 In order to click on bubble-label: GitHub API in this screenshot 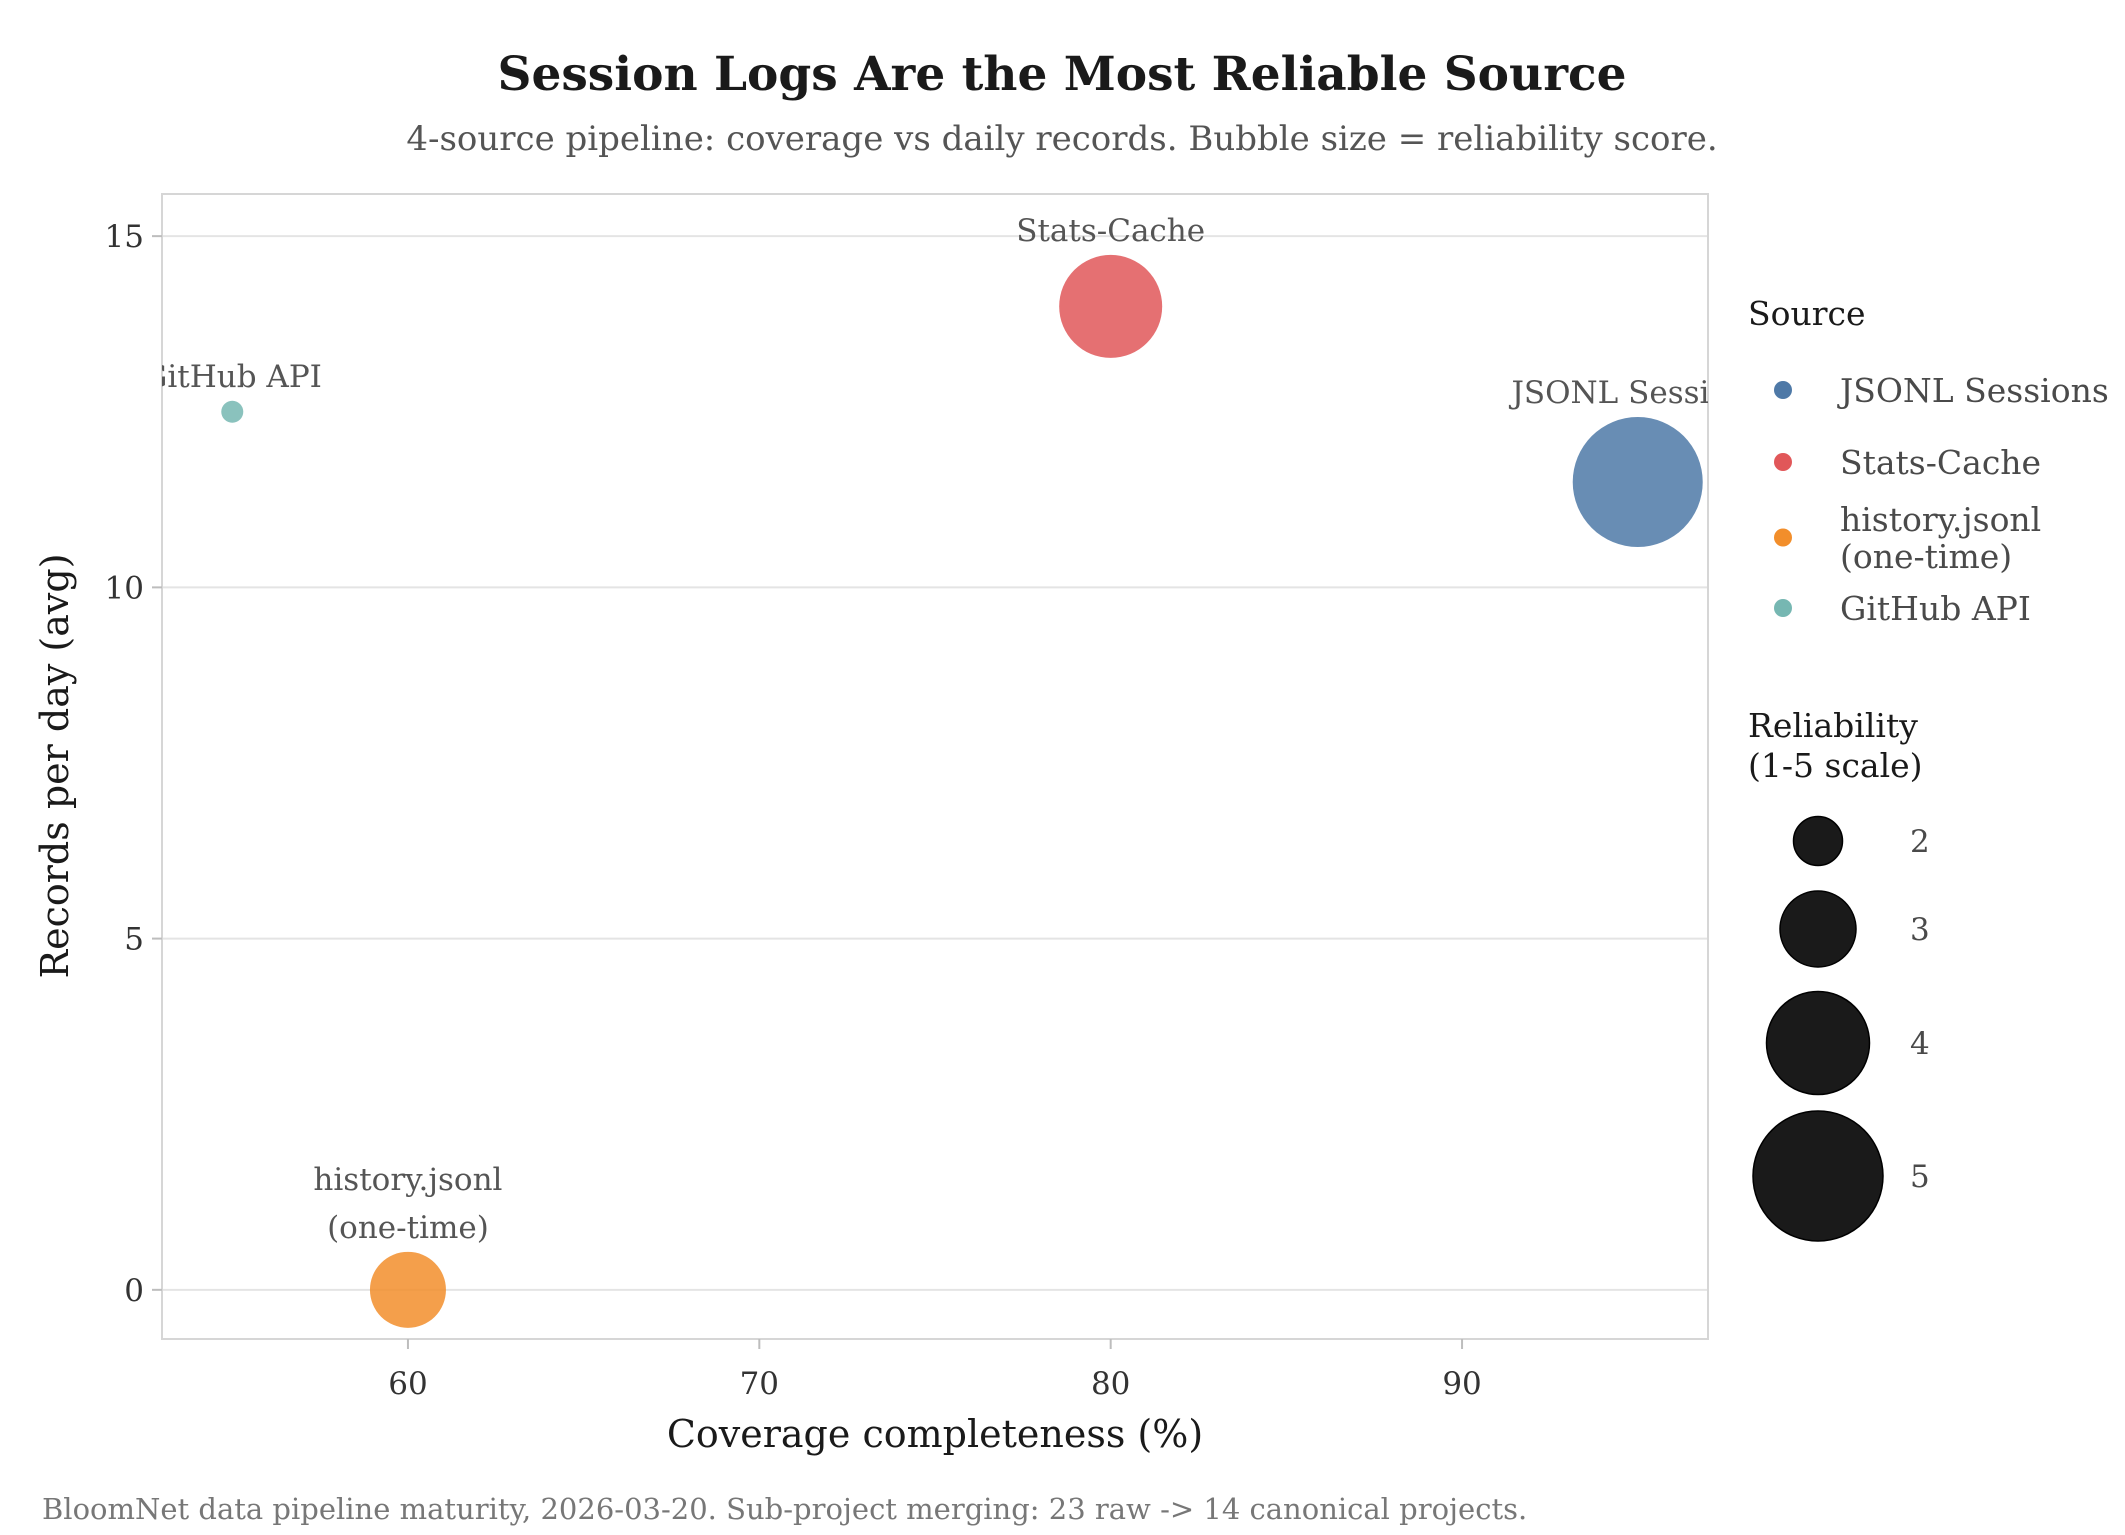, I will do `click(232, 377)`.